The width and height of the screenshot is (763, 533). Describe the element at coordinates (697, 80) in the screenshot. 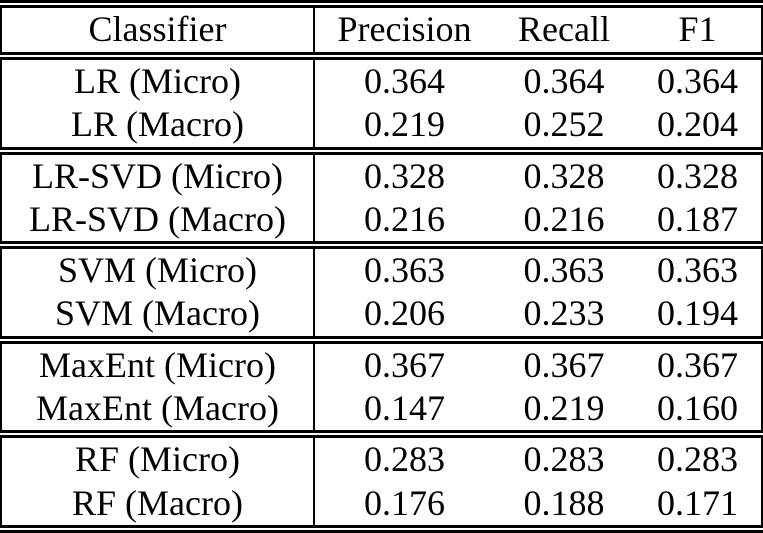

I see `cell-f1: 0.364` at that location.